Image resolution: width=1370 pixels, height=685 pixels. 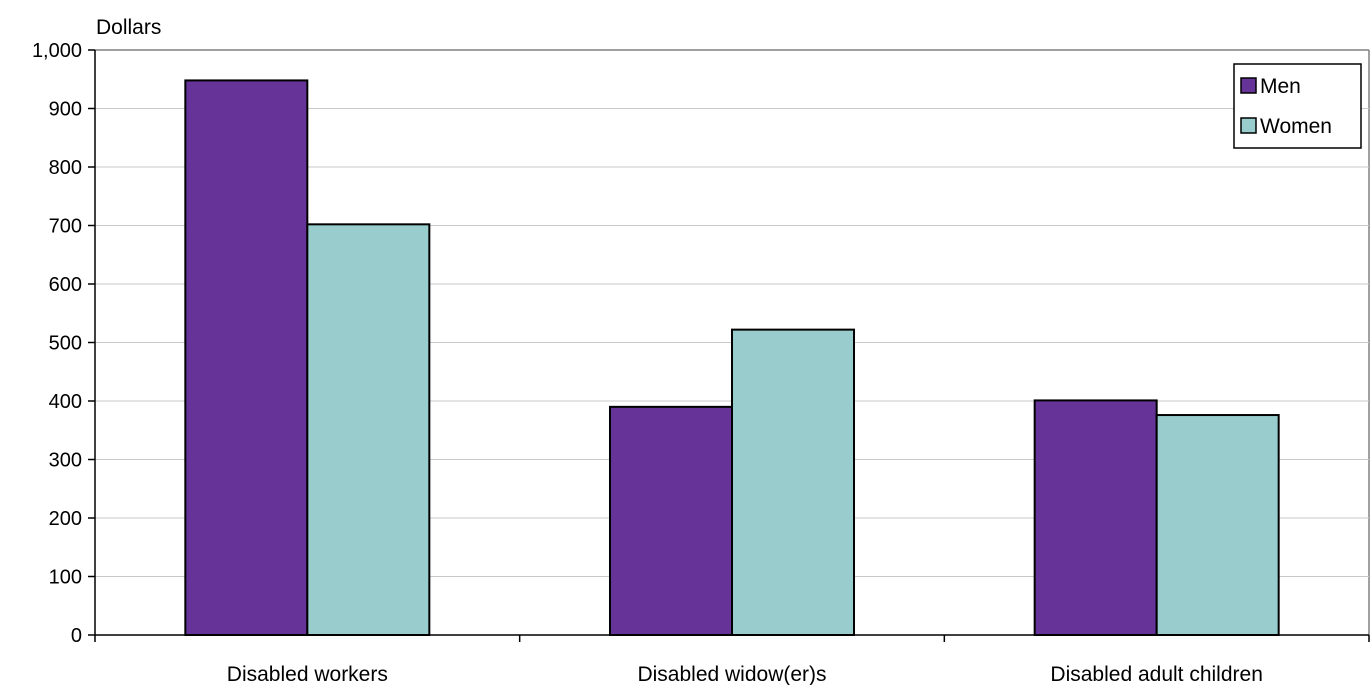 I want to click on legend-label-women: Women, so click(x=1296, y=126).